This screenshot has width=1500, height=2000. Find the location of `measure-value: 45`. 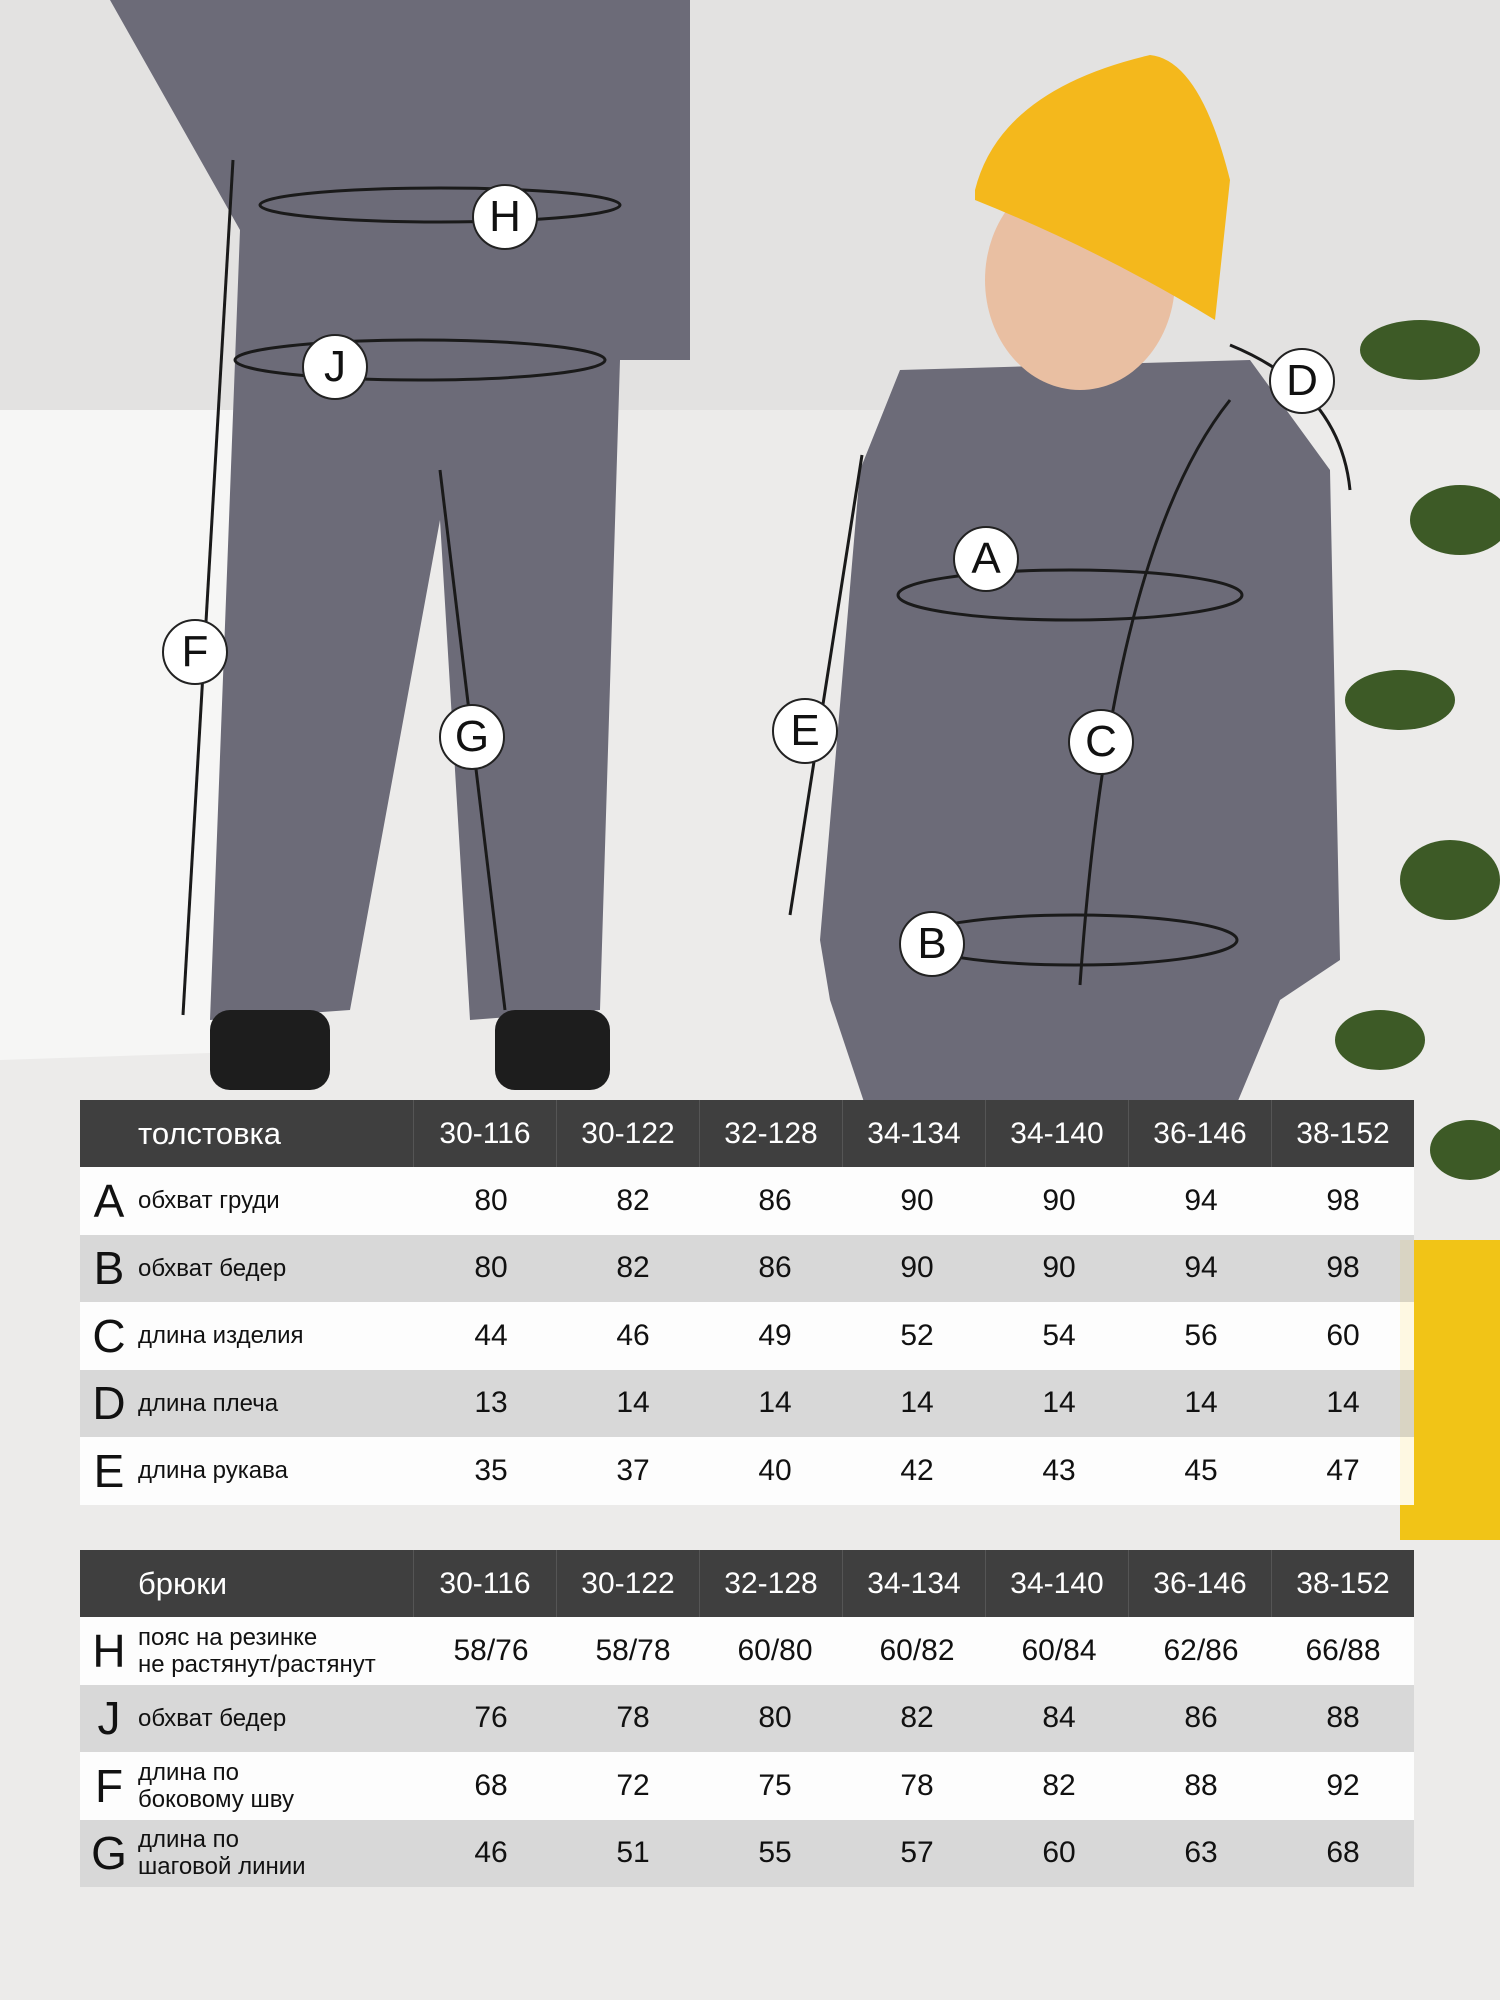

measure-value: 45 is located at coordinates (1201, 1470).